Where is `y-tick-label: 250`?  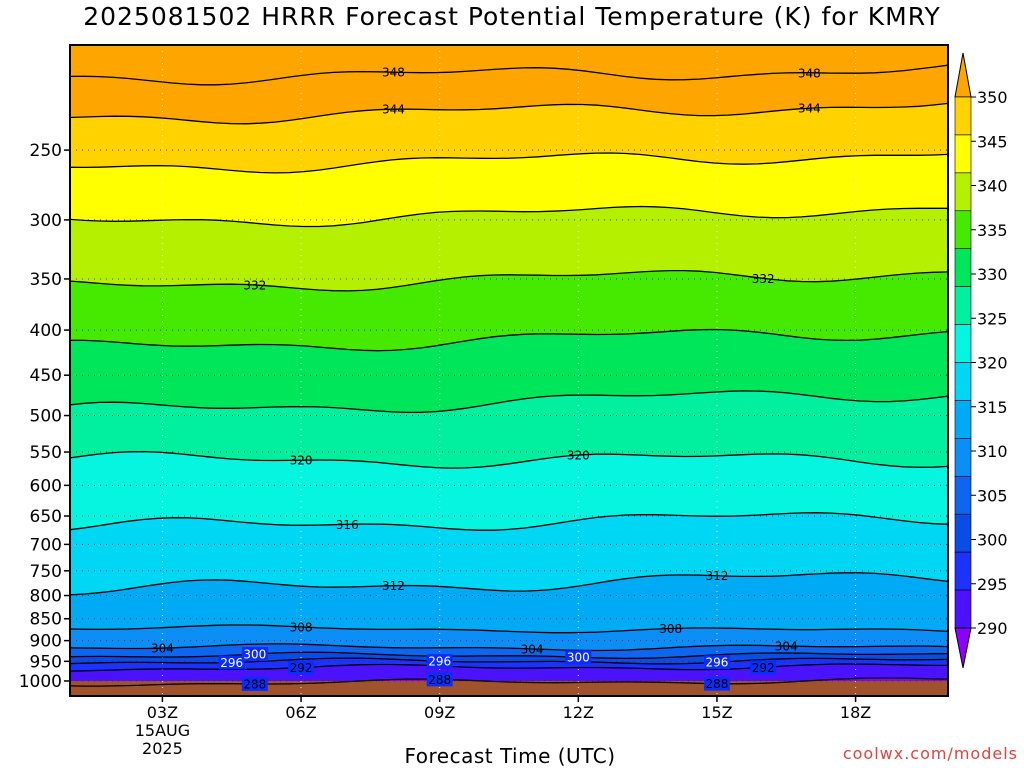
y-tick-label: 250 is located at coordinates (46, 151).